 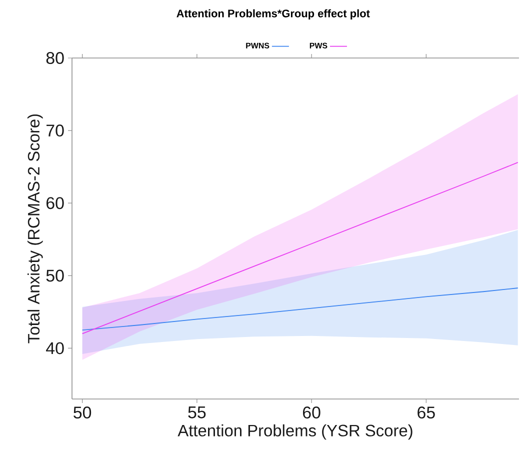 I want to click on y-tick-label: 40, so click(x=55, y=348).